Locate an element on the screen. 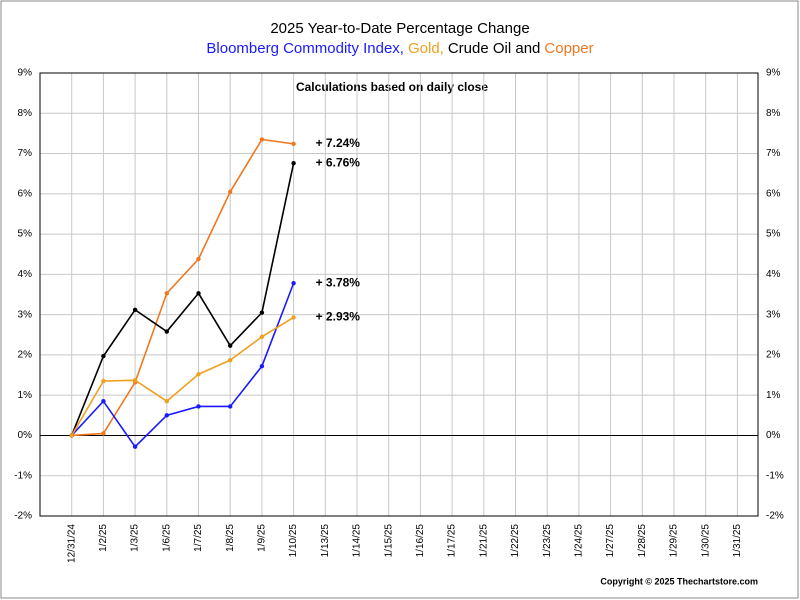  y-tick-label: -1% is located at coordinates (23, 475).